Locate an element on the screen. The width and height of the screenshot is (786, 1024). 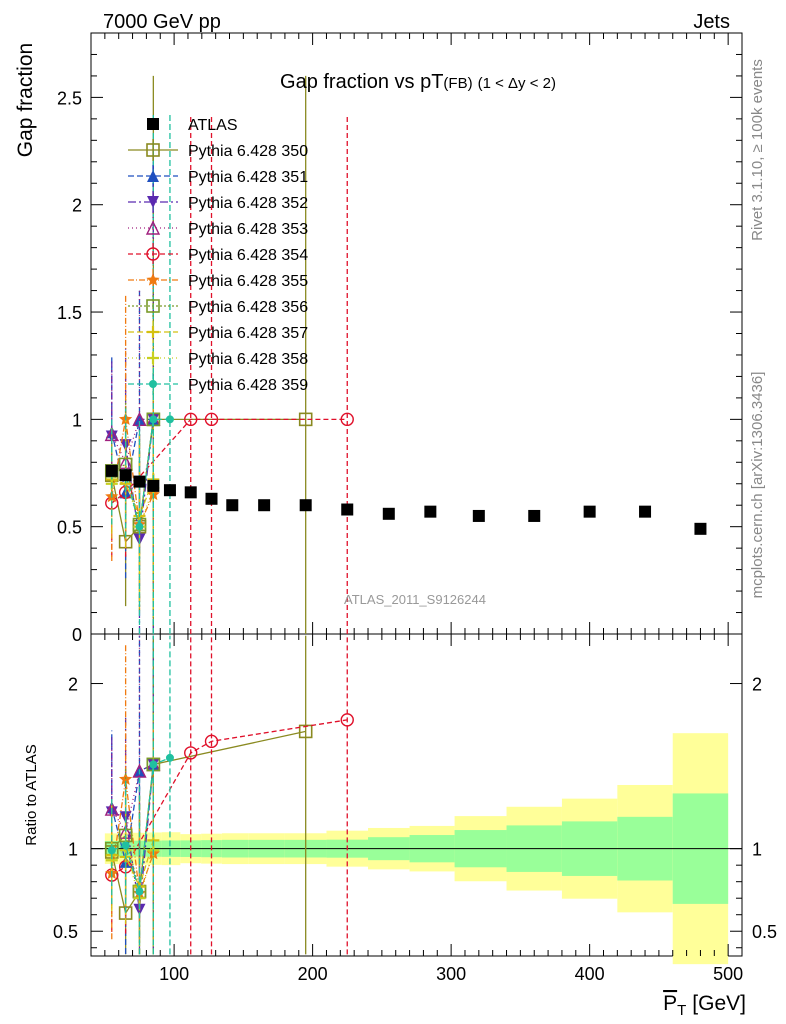
series-359-ratio-line is located at coordinates (141, 824).